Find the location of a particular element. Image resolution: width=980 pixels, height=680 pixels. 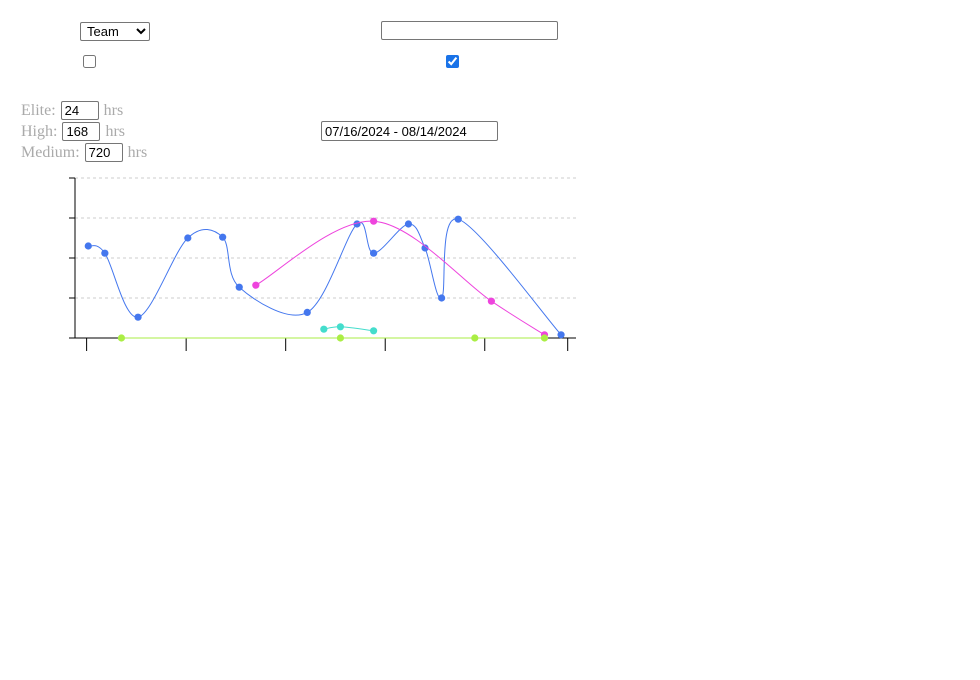

date-range-input is located at coordinates (409, 131).